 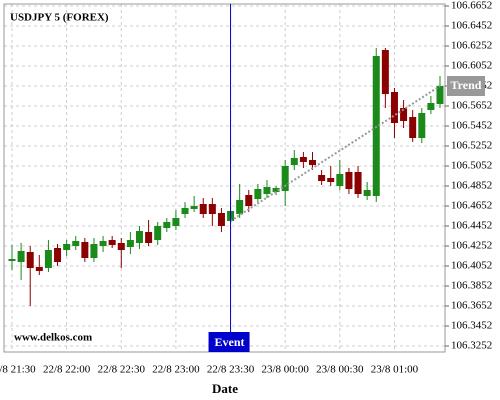 I want to click on x-tick-label: 22/8 22:30, so click(x=122, y=370).